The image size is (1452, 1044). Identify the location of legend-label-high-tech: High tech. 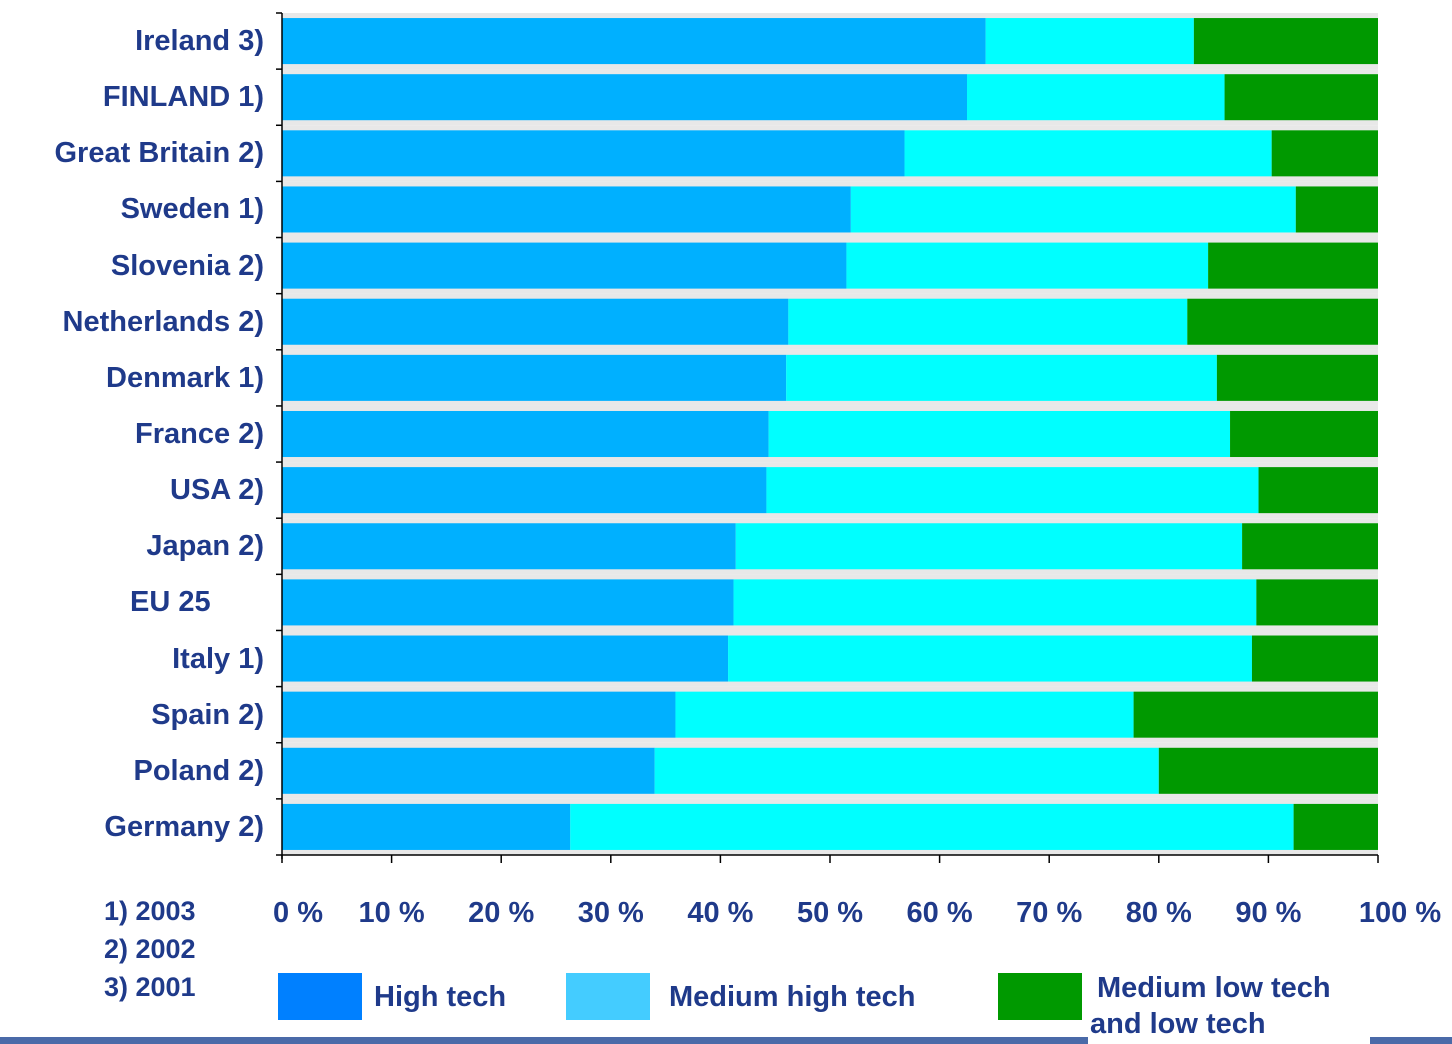
(440, 997).